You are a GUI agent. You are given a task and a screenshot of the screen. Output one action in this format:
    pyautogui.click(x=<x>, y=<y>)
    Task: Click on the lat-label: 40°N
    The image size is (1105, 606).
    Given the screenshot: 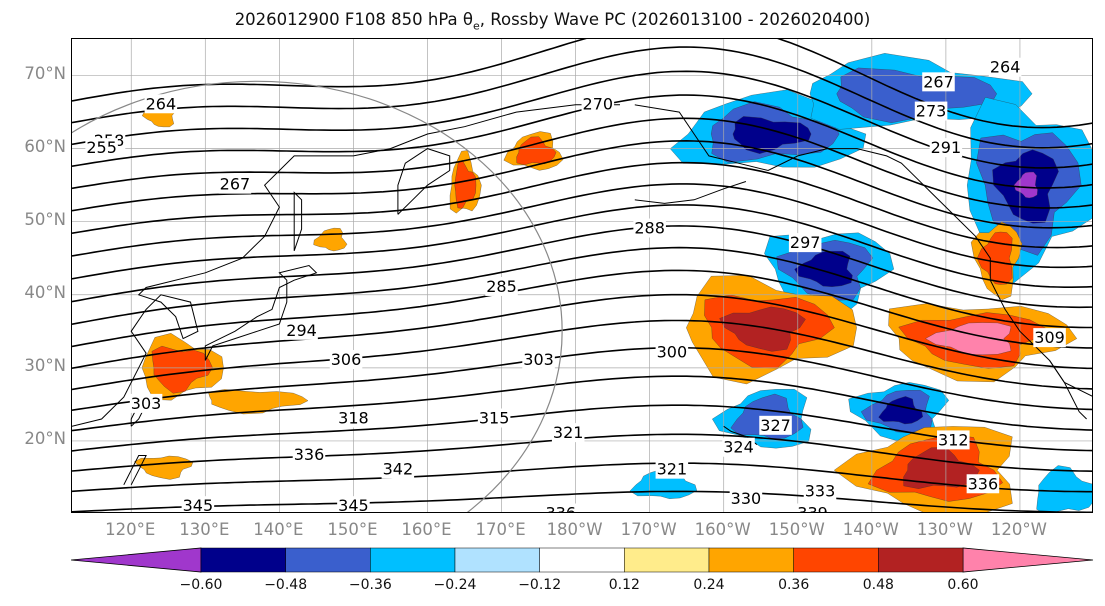 What is the action you would take?
    pyautogui.click(x=45, y=292)
    